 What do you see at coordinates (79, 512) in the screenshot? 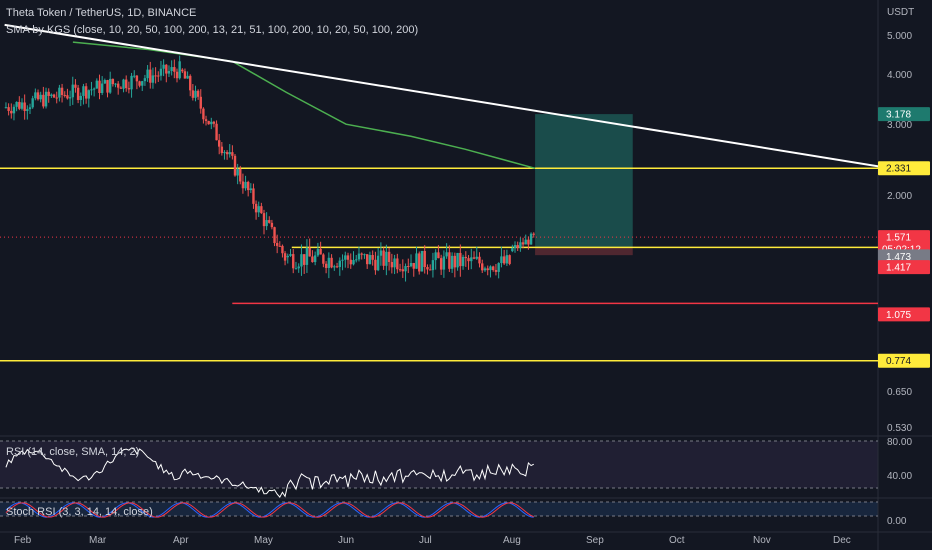
I see `stoch-rsi-indicator-label: Stoch RSI (3, 3, 14, 14, close)` at bounding box center [79, 512].